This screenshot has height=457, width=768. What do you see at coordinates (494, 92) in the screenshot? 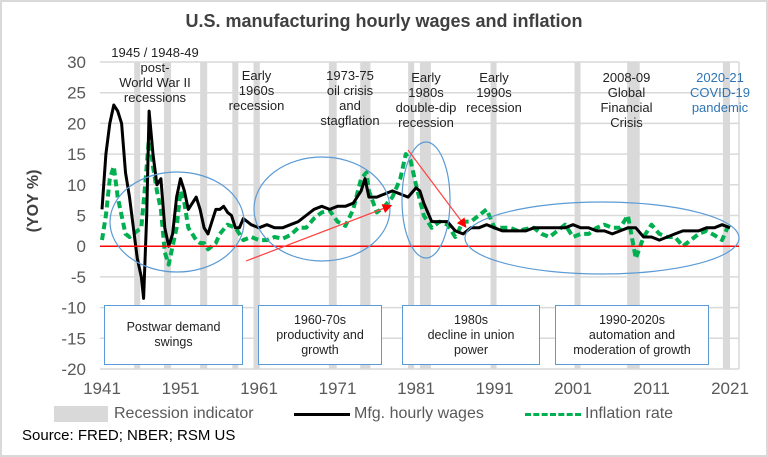
I see `annotation-early-1990s: Early 1990s recession` at bounding box center [494, 92].